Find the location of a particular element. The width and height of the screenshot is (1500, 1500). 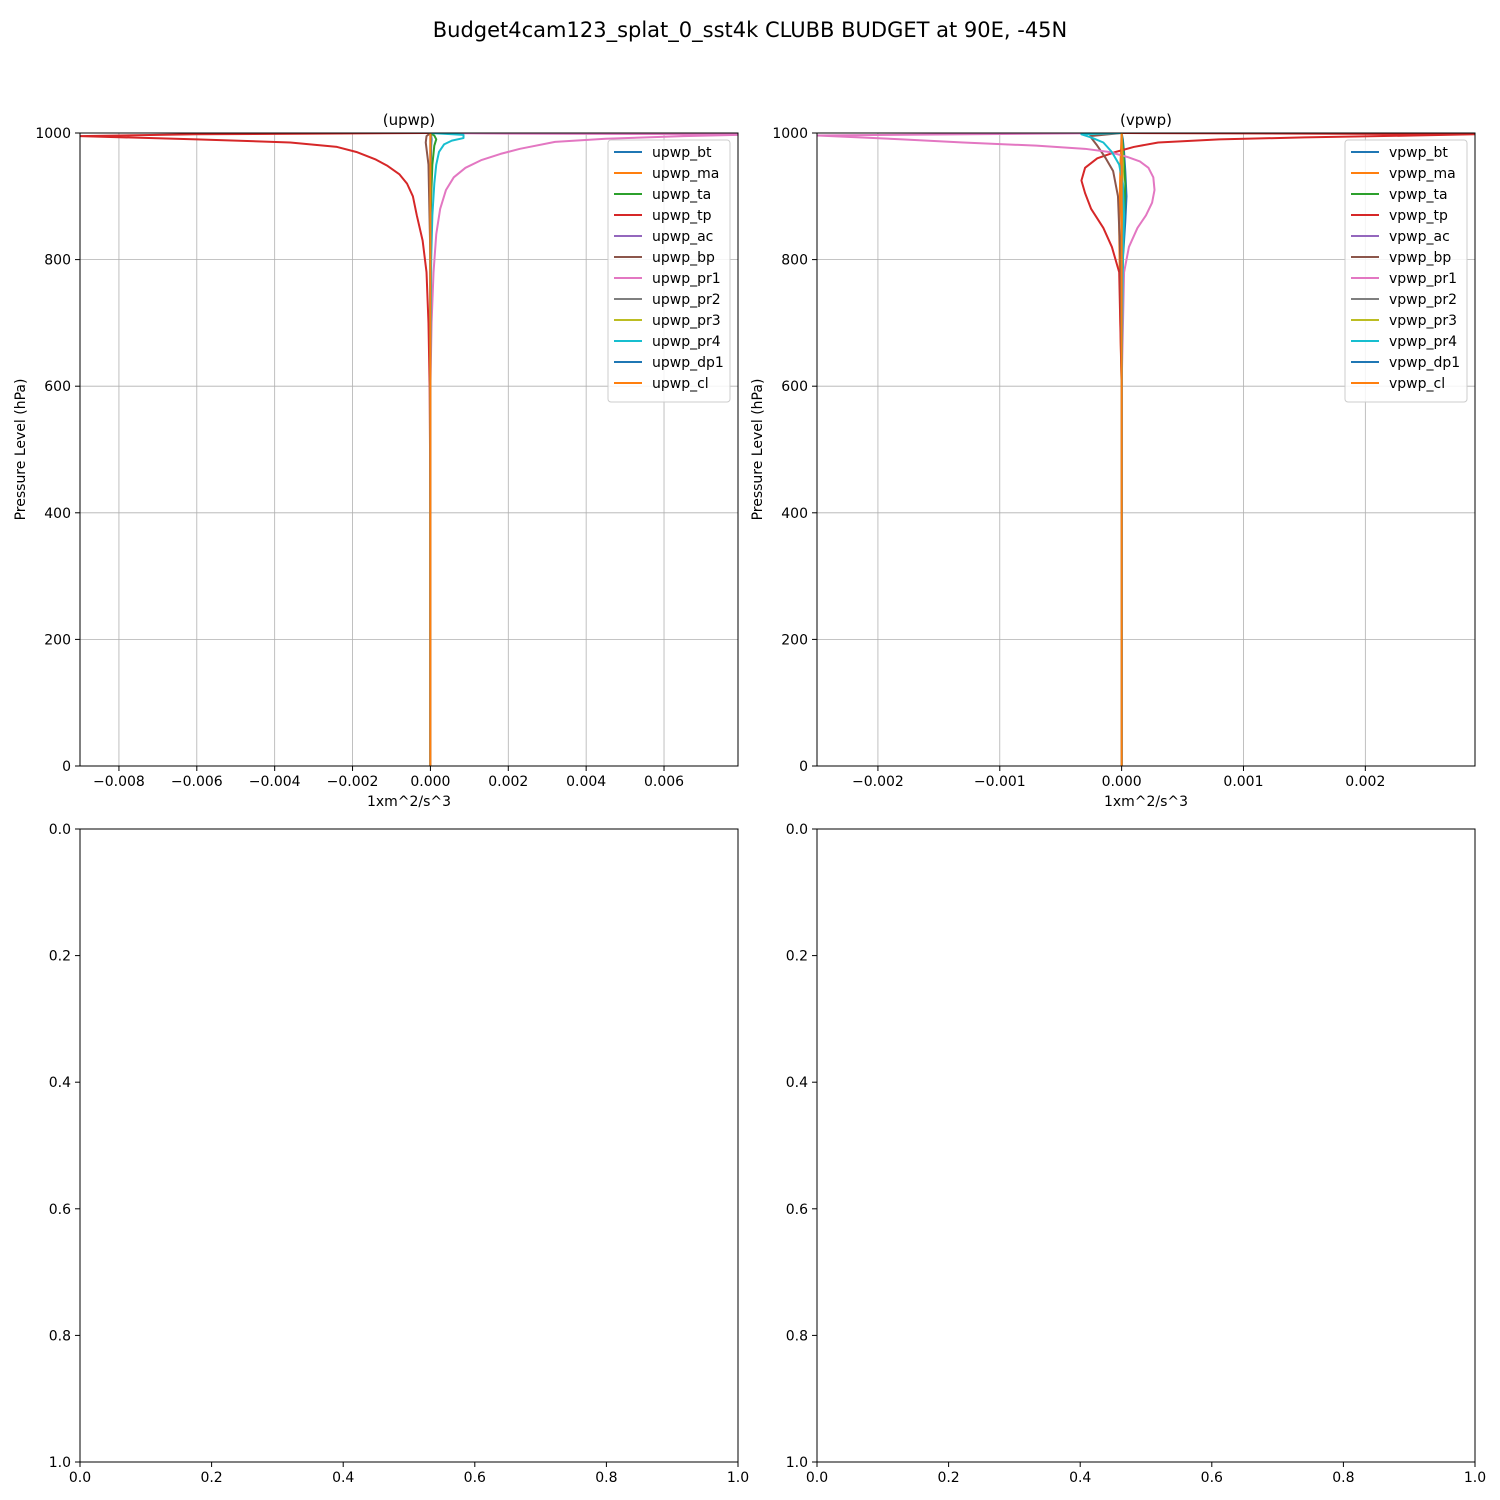

legend-label: upwp_bt is located at coordinates (682, 153).